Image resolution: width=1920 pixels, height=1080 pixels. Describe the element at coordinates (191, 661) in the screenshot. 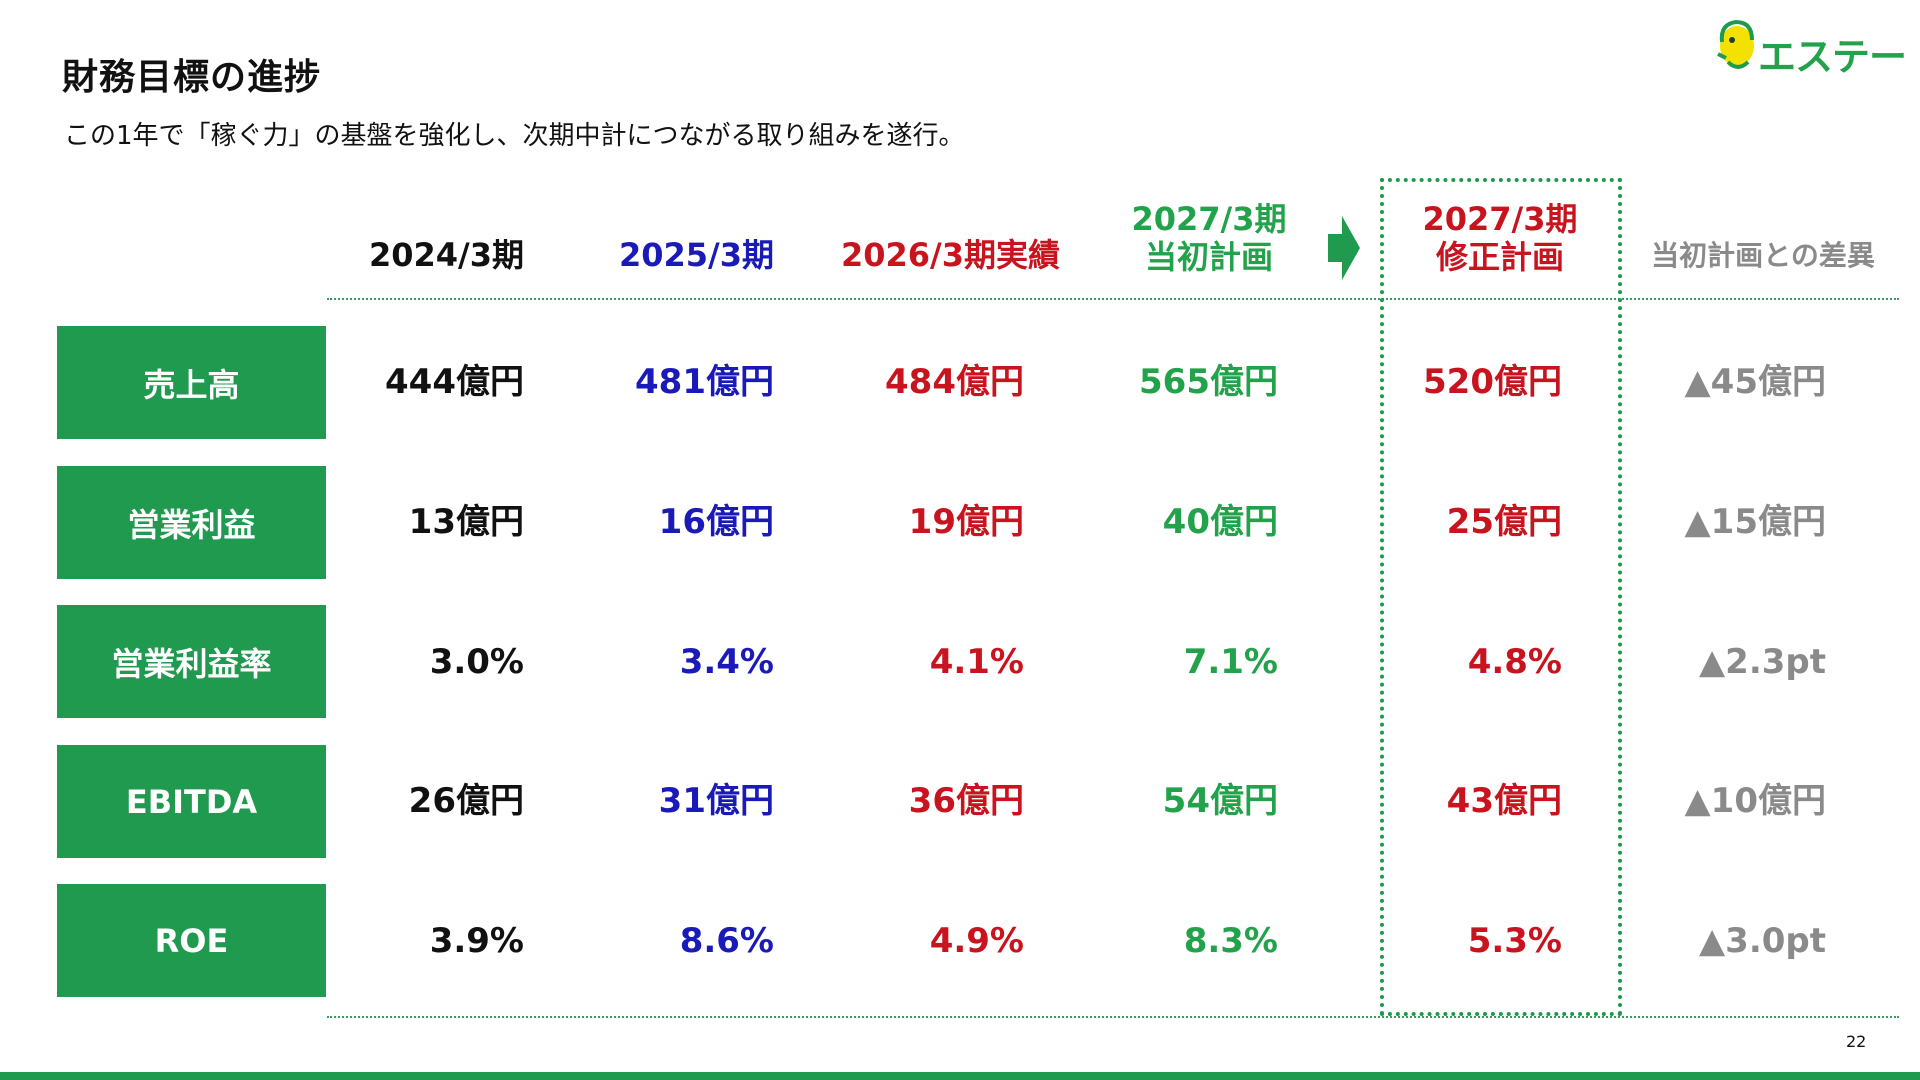

I see `row-label-operating-margin: 営業利益率` at that location.